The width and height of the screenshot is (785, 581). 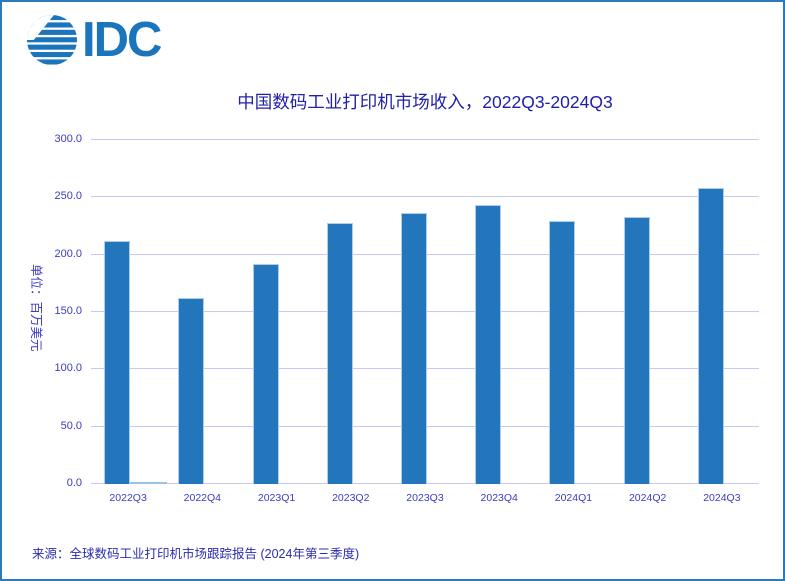 I want to click on y-tick-label: 0.0, so click(x=74, y=483).